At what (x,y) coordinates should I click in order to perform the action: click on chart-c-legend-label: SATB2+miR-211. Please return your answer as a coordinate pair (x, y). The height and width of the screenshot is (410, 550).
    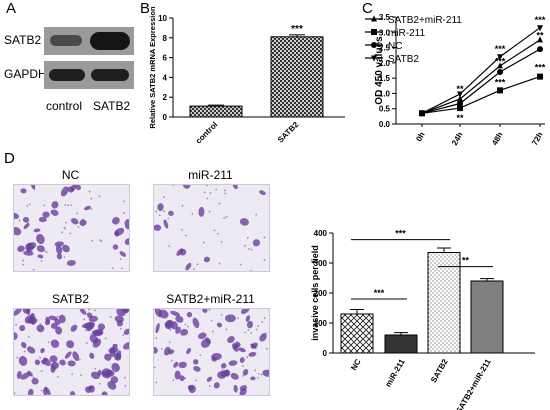
    Looking at the image, I should click on (425, 20).